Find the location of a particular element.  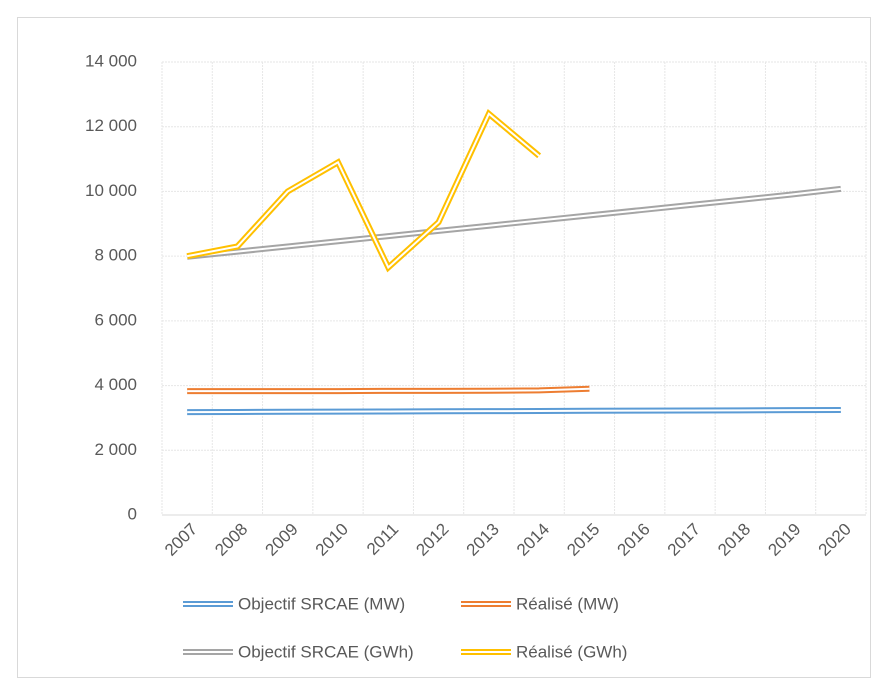

y-tick-label: 10 000 is located at coordinates (111, 190).